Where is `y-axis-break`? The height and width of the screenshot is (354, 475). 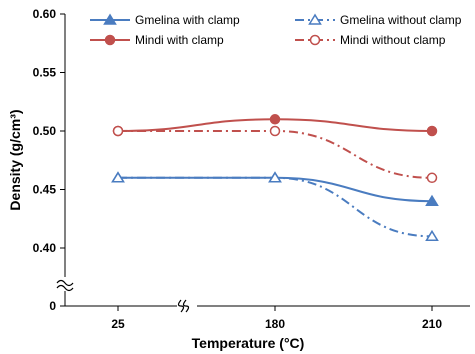 y-axis-break is located at coordinates (65, 284).